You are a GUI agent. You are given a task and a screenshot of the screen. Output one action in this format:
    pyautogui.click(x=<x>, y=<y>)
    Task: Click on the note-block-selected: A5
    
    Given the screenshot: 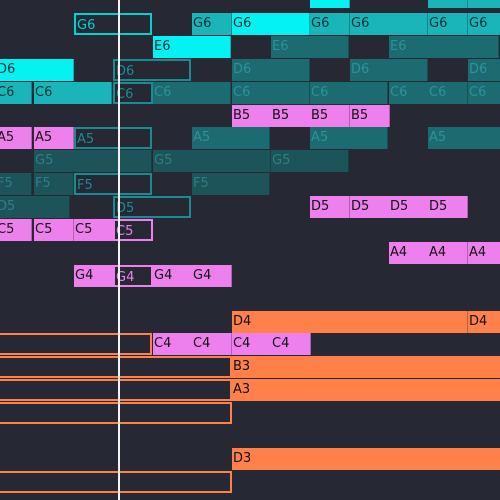 What is the action you would take?
    pyautogui.click(x=113, y=138)
    